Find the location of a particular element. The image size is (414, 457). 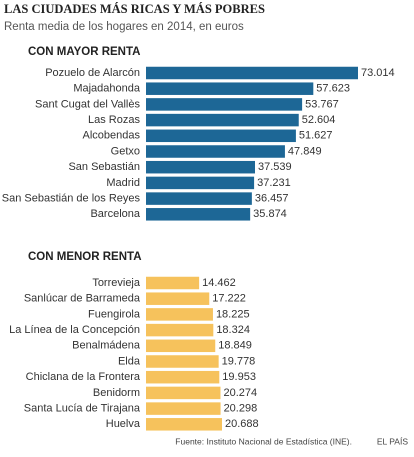

title: LAS CIUDADES MÁS RICAS Y MÁS POBRES is located at coordinates (134, 9).